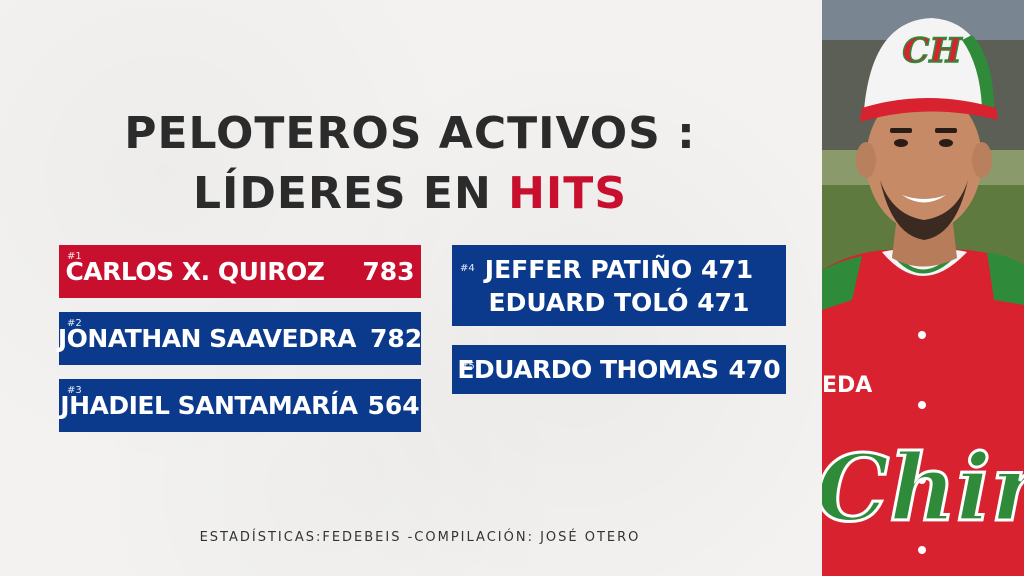 Image resolution: width=1024 pixels, height=576 pixels. What do you see at coordinates (195, 271) in the screenshot?
I see `player-name: CARLOS X. QUIROZ` at bounding box center [195, 271].